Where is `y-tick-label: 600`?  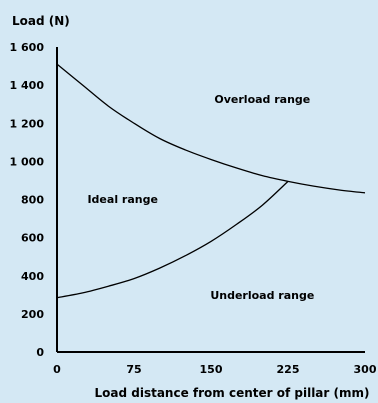 y-tick-label: 600 is located at coordinates (32, 238).